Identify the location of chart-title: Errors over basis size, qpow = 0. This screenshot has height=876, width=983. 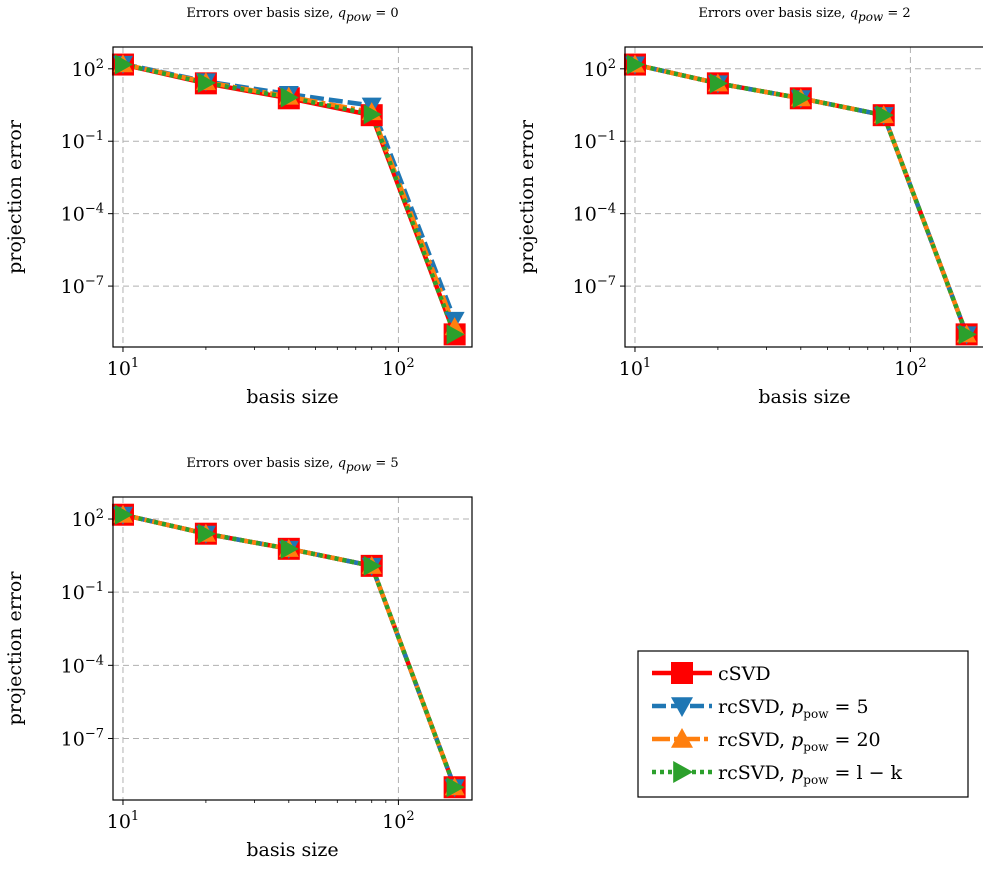
(292, 15).